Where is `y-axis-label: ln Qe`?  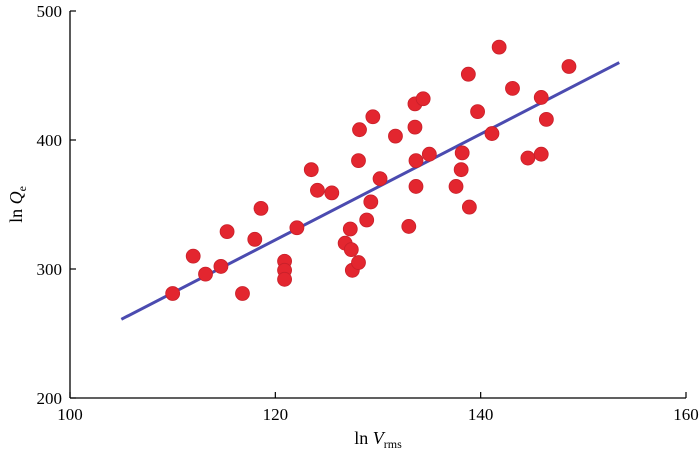 y-axis-label: ln Qe is located at coordinates (17, 204).